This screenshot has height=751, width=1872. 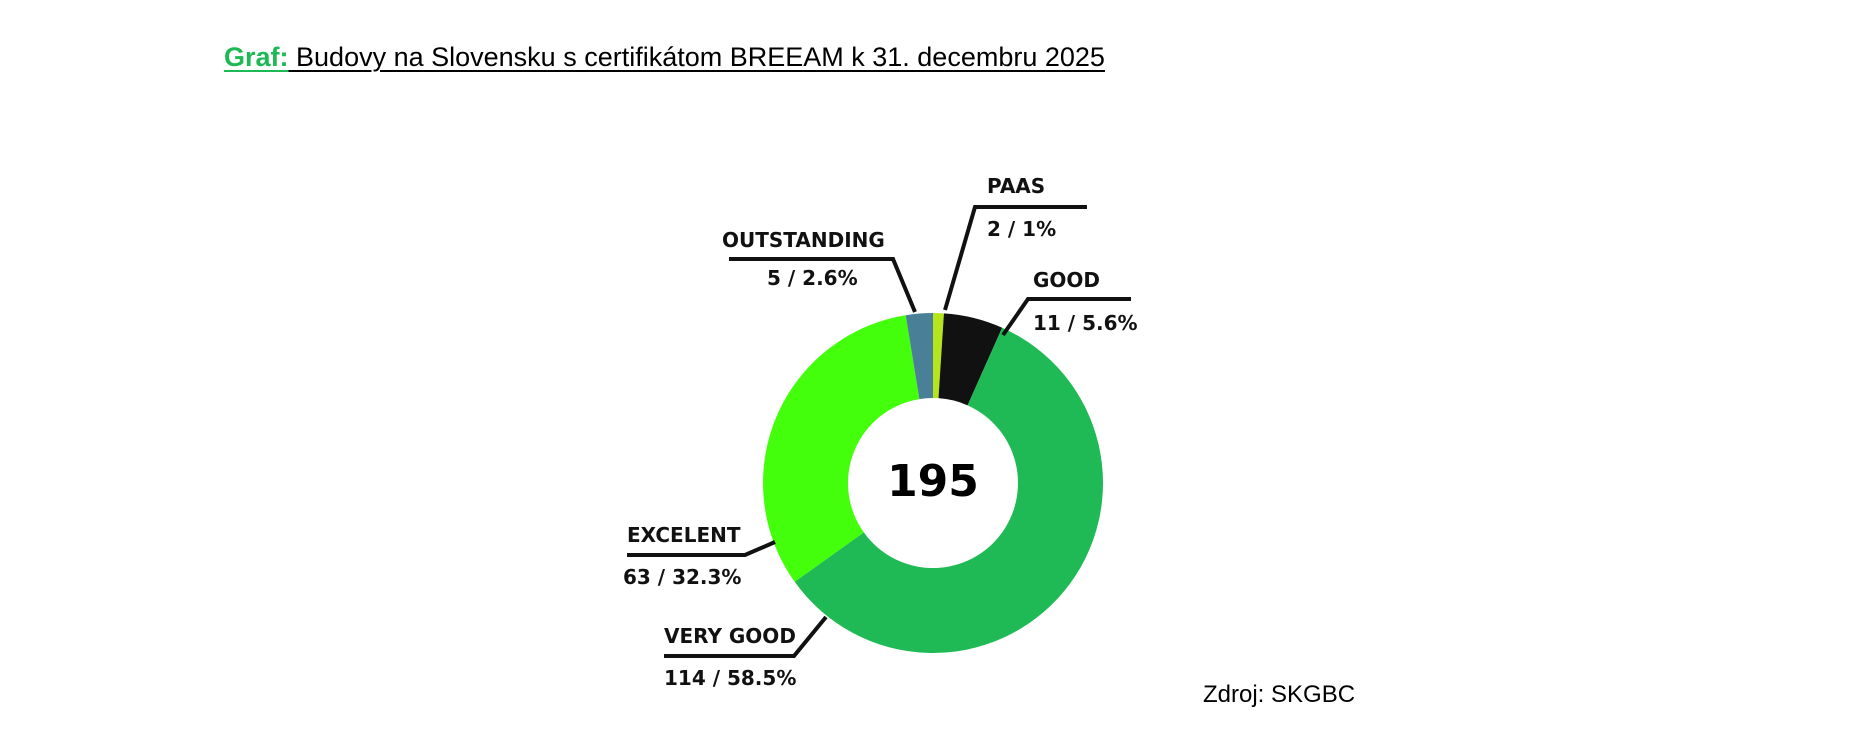 What do you see at coordinates (841, 448) in the screenshot?
I see `slice-excelent` at bounding box center [841, 448].